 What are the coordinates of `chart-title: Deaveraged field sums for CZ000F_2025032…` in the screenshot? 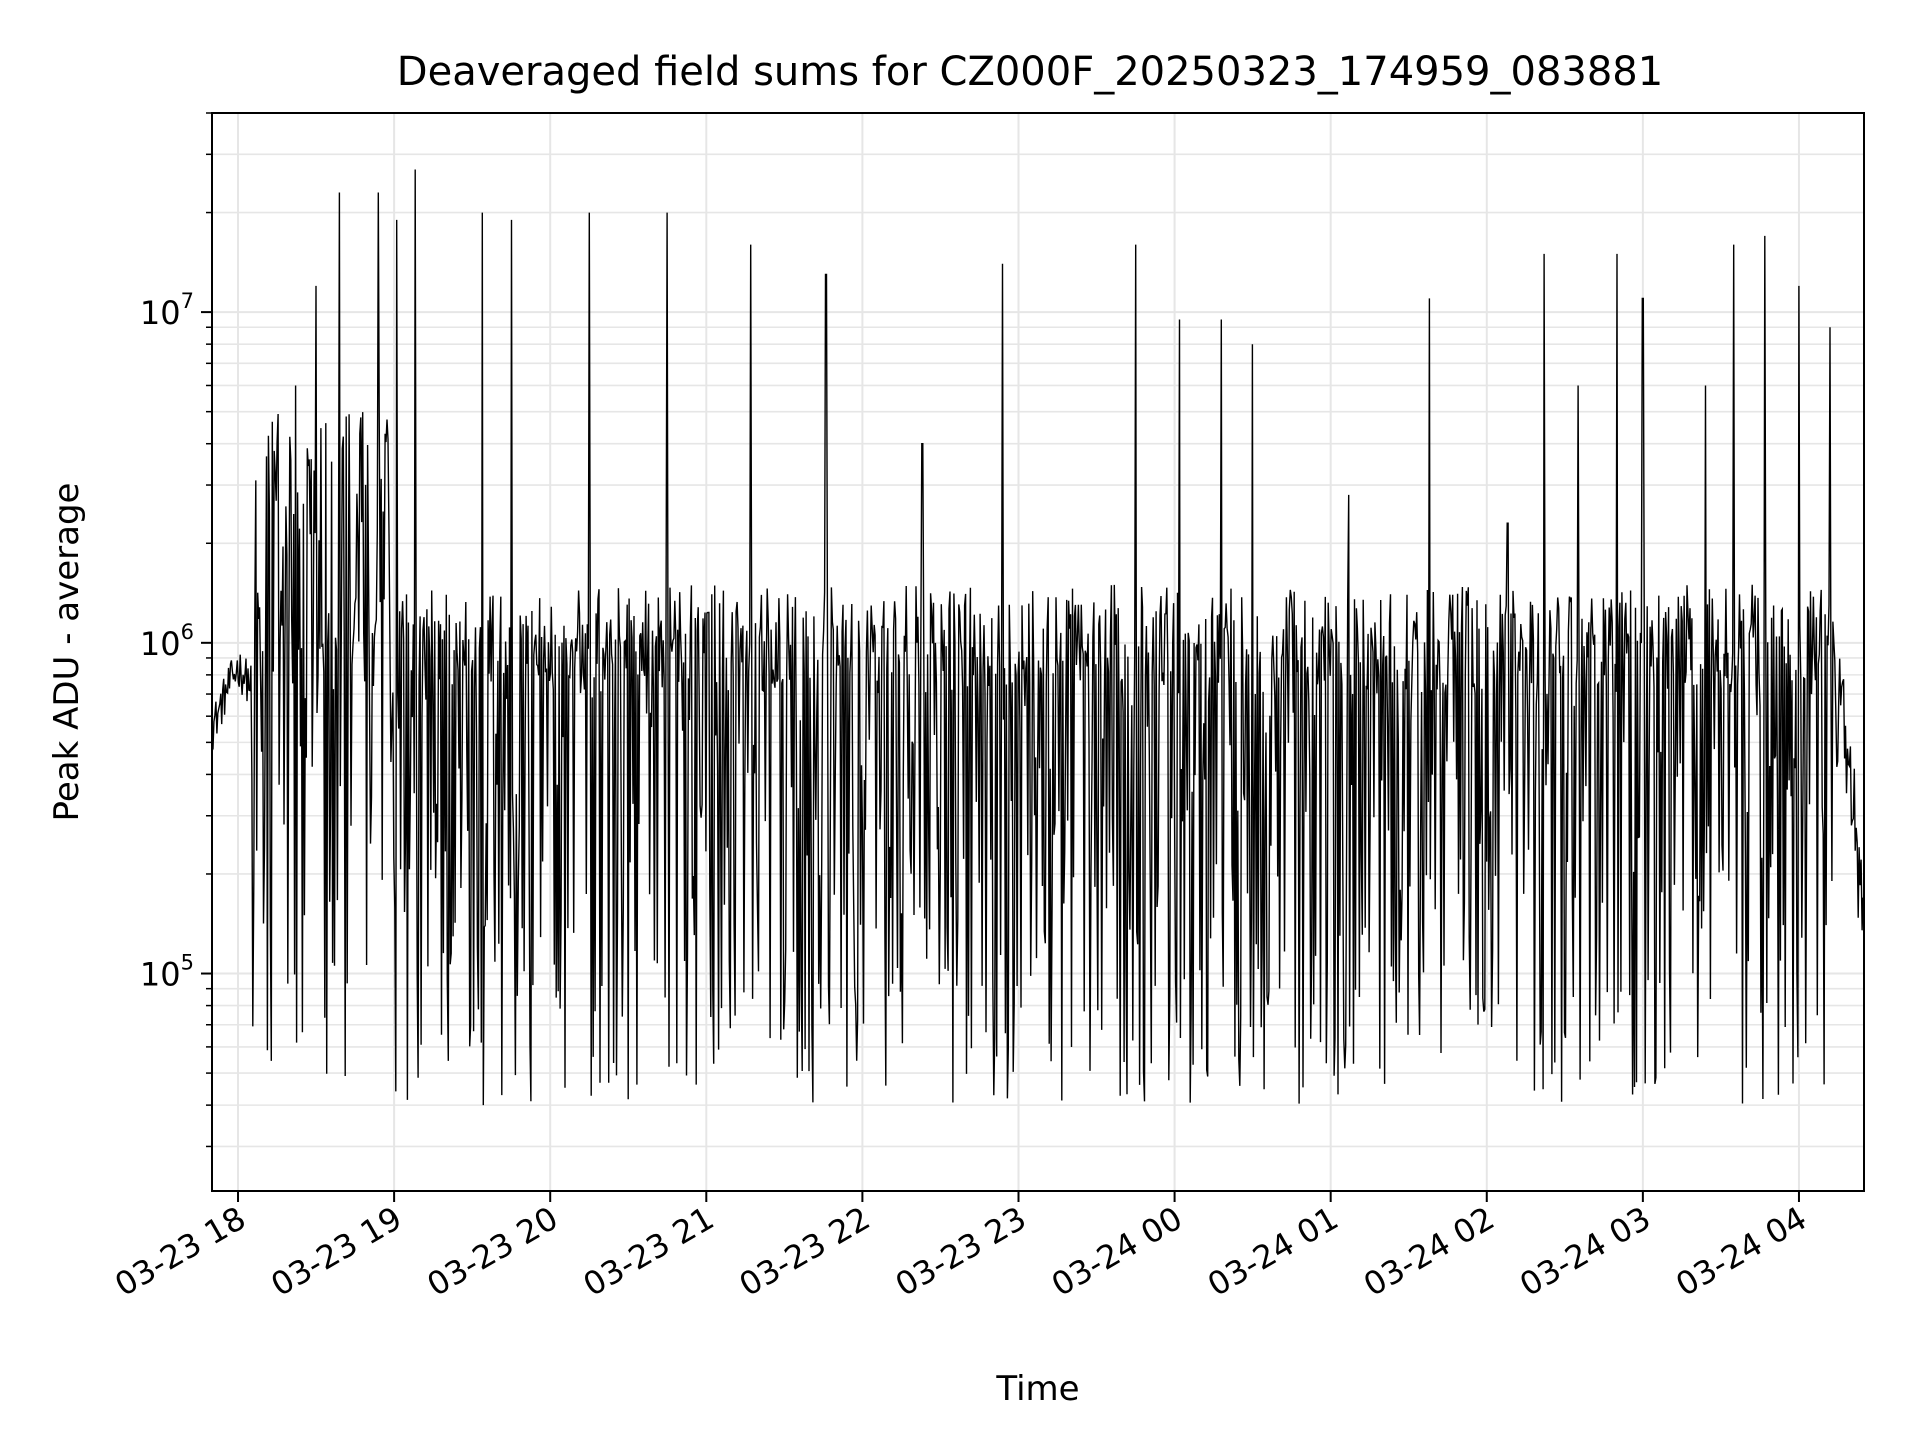 It's located at (1030, 72).